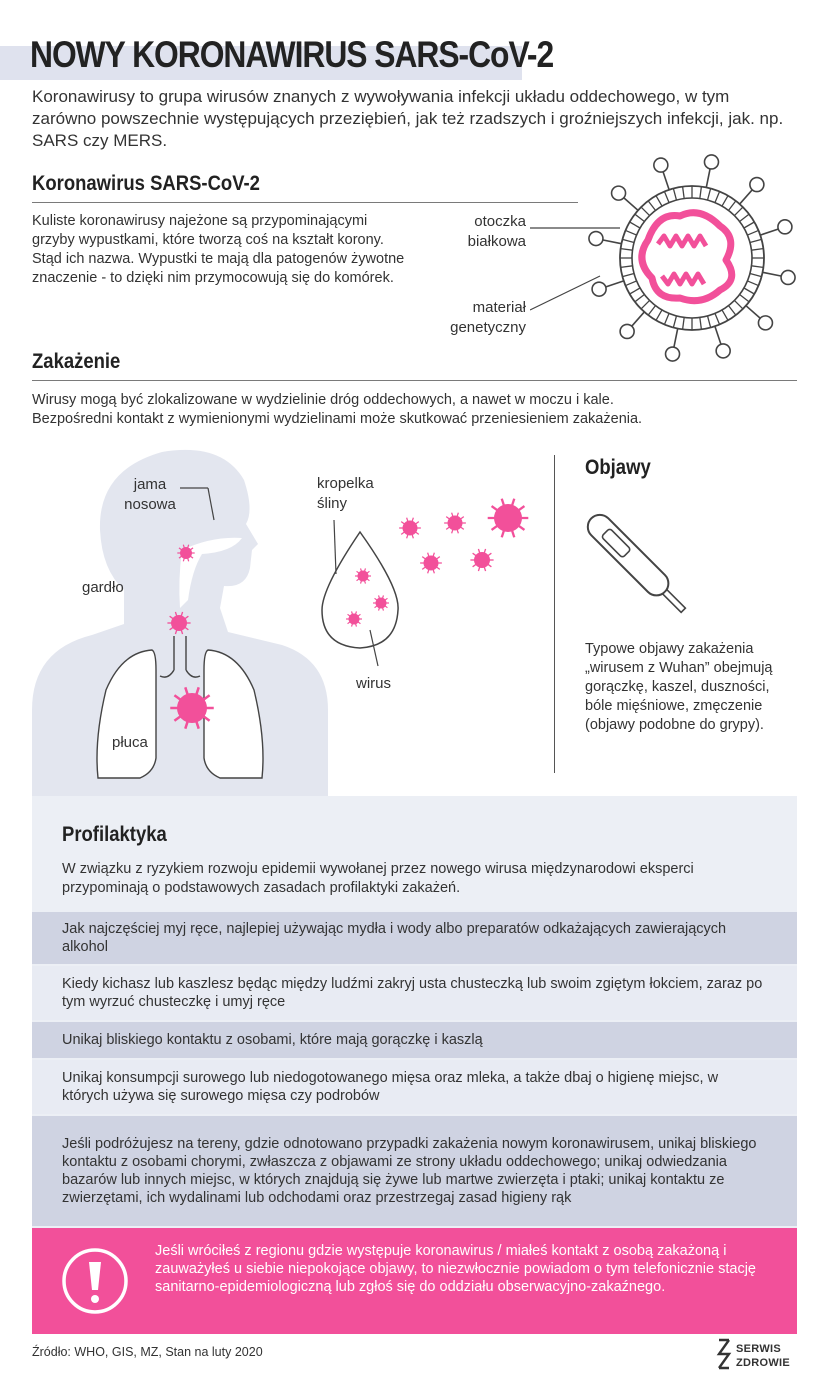 The image size is (826, 1392). Describe the element at coordinates (261, 63) in the screenshot. I see `title-highlight` at that location.